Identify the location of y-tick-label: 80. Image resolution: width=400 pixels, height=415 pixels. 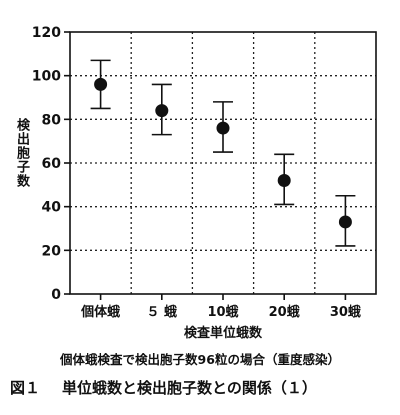
(52, 120).